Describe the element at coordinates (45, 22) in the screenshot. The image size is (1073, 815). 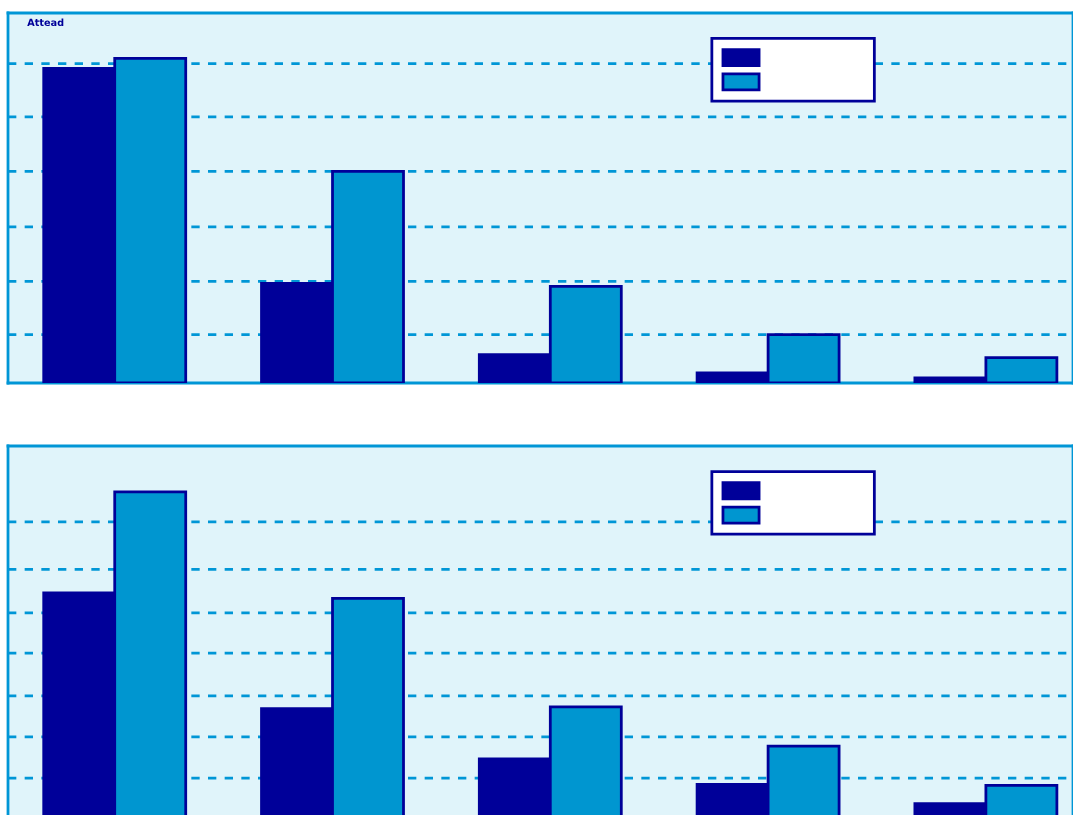
I see `text: Attead` at that location.